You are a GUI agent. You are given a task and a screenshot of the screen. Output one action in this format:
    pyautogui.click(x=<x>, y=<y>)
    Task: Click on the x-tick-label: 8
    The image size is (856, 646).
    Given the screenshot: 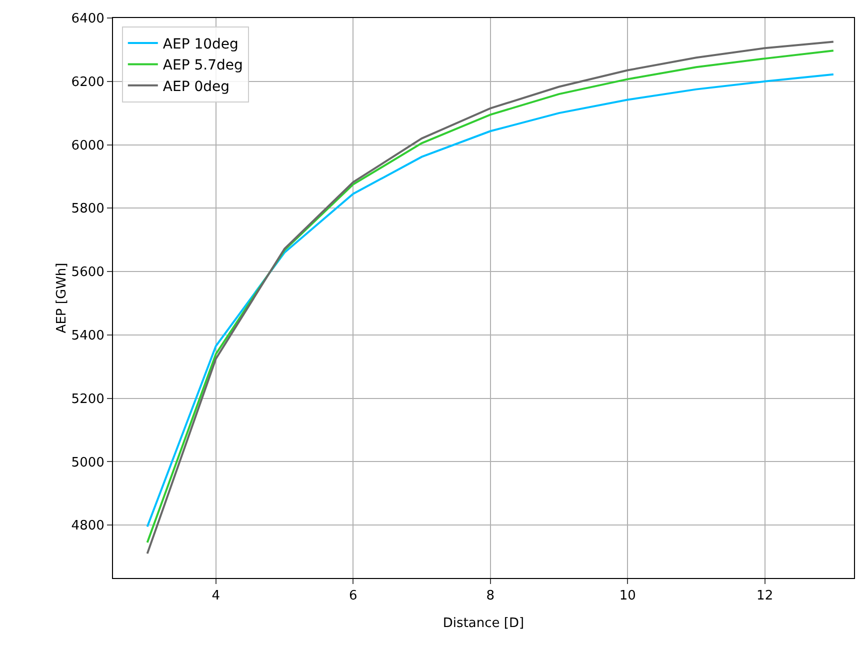 What is the action you would take?
    pyautogui.click(x=490, y=596)
    